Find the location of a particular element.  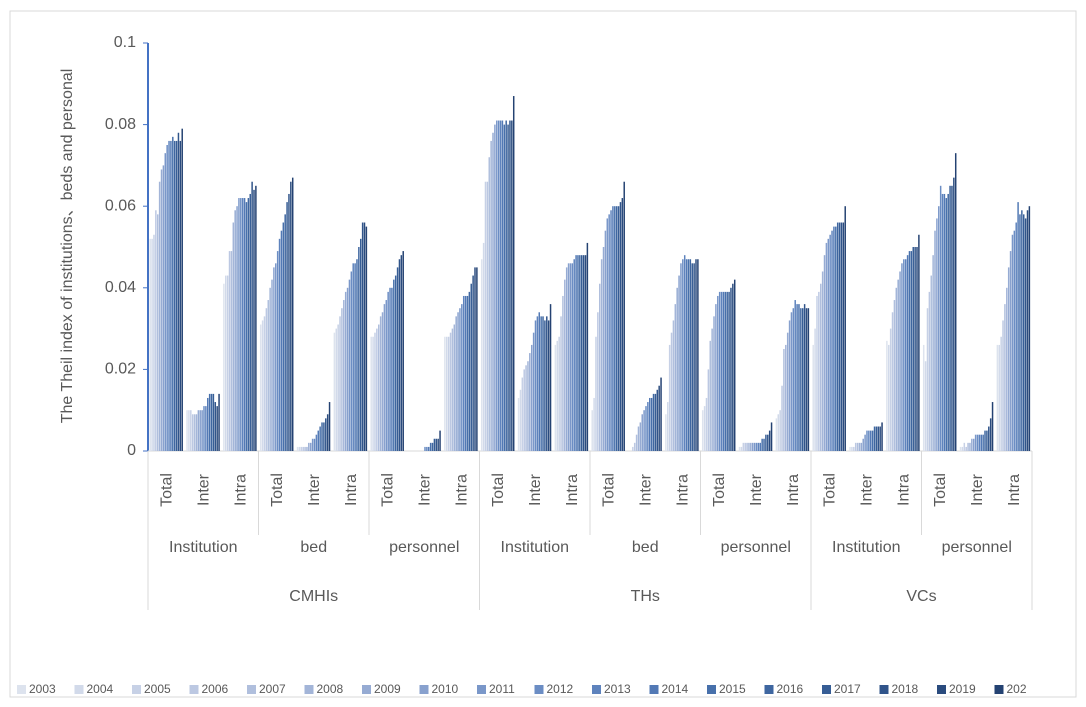

category-group-label: bed is located at coordinates (645, 547).